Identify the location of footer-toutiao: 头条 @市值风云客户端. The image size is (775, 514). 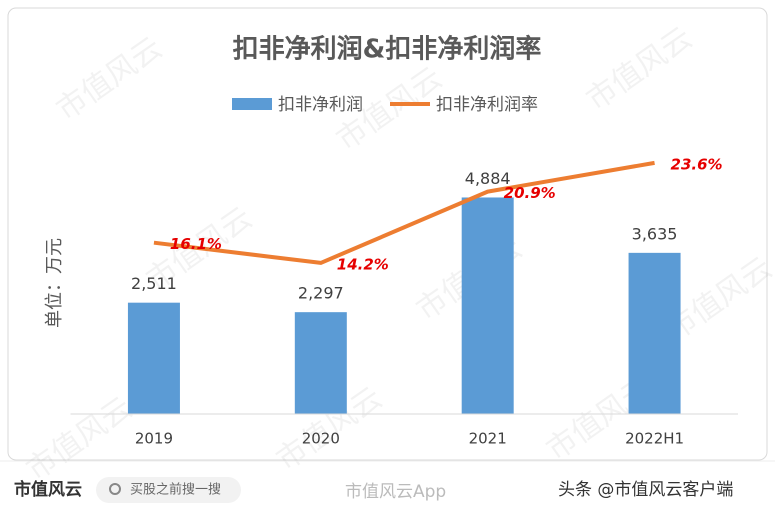
(645, 490).